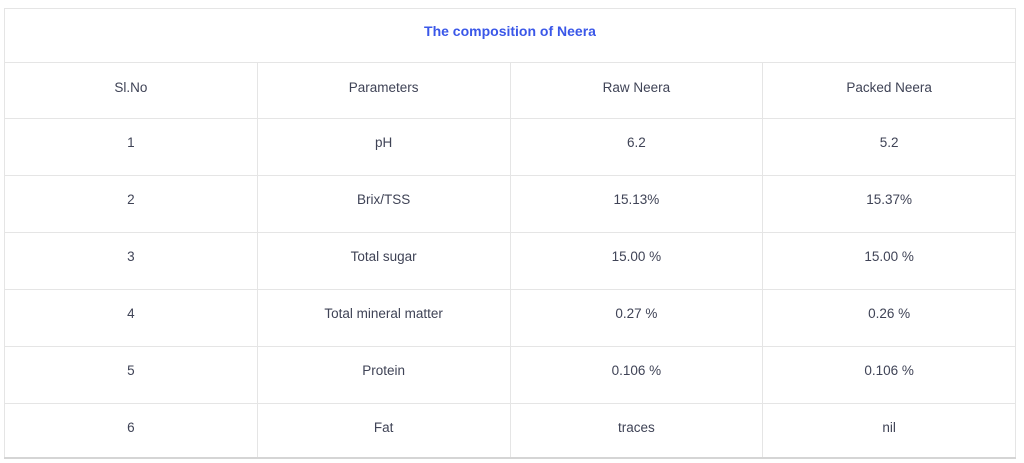 The height and width of the screenshot is (463, 1024). Describe the element at coordinates (383, 204) in the screenshot. I see `table-cell-parameter: Brix/TSS` at that location.